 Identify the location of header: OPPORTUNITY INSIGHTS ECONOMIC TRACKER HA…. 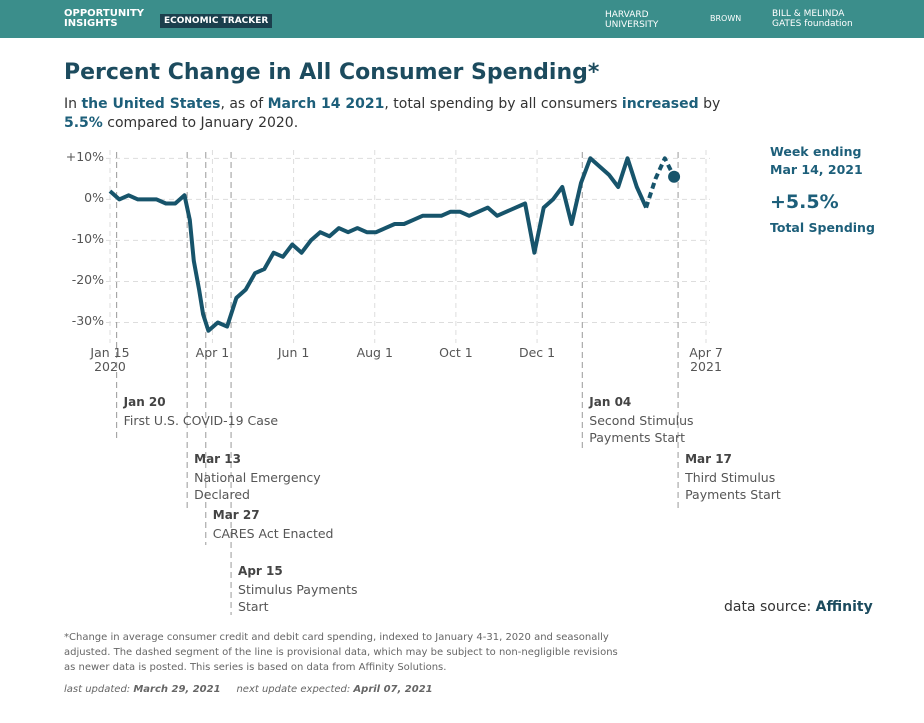
(462, 19).